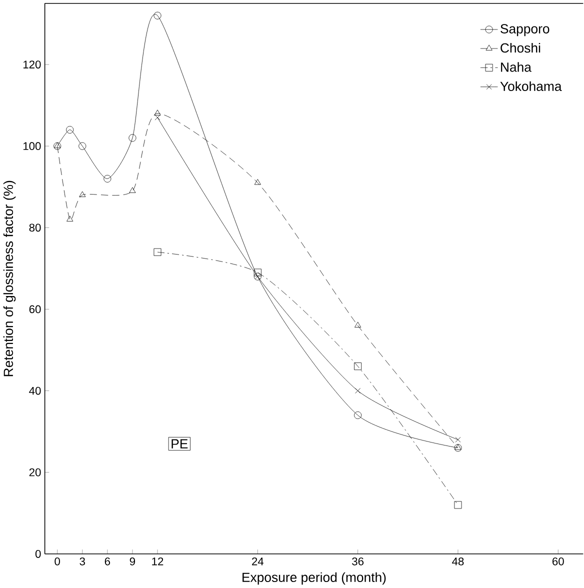 The image size is (584, 588). Describe the element at coordinates (35, 228) in the screenshot. I see `y-tick-label: 80` at that location.